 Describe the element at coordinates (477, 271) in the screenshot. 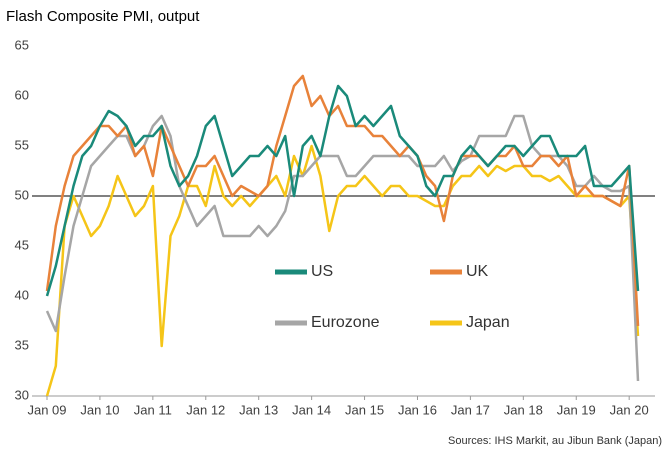

I see `legend-label: UK` at that location.